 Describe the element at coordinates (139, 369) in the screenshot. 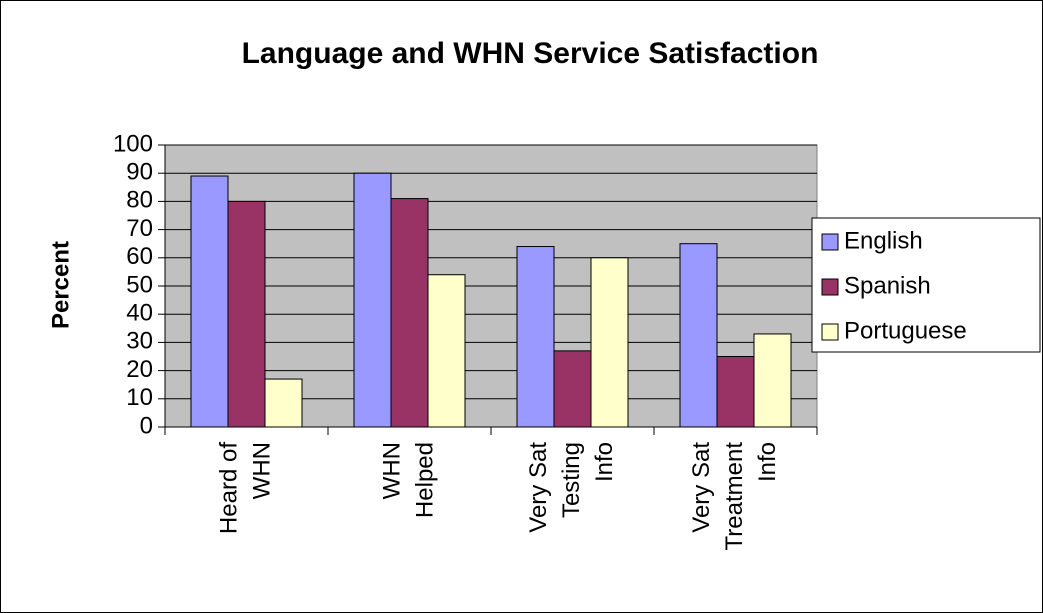

I see `y-tick-label: 20` at that location.